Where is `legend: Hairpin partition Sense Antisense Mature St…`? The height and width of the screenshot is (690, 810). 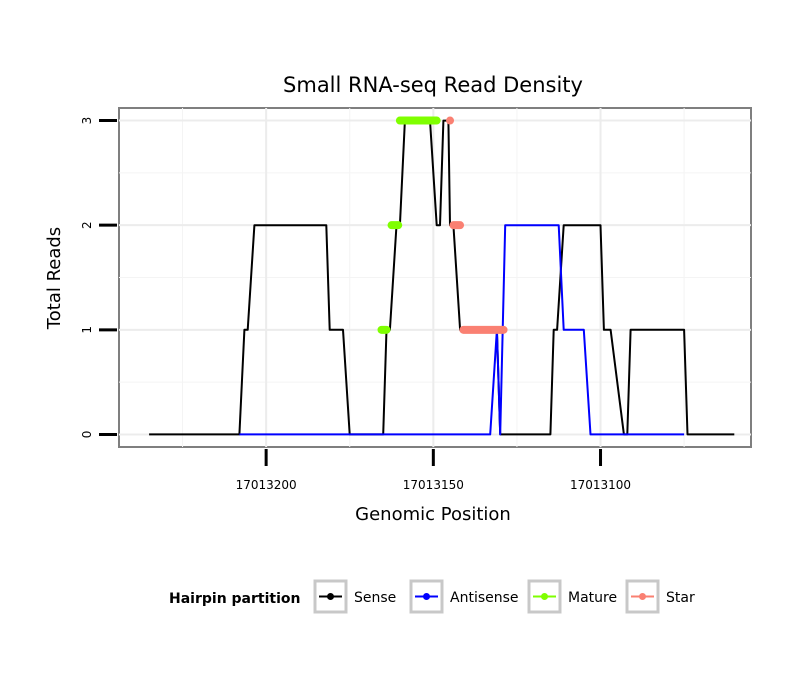
legend: Hairpin partition Sense Antisense Mature St… is located at coordinates (432, 596).